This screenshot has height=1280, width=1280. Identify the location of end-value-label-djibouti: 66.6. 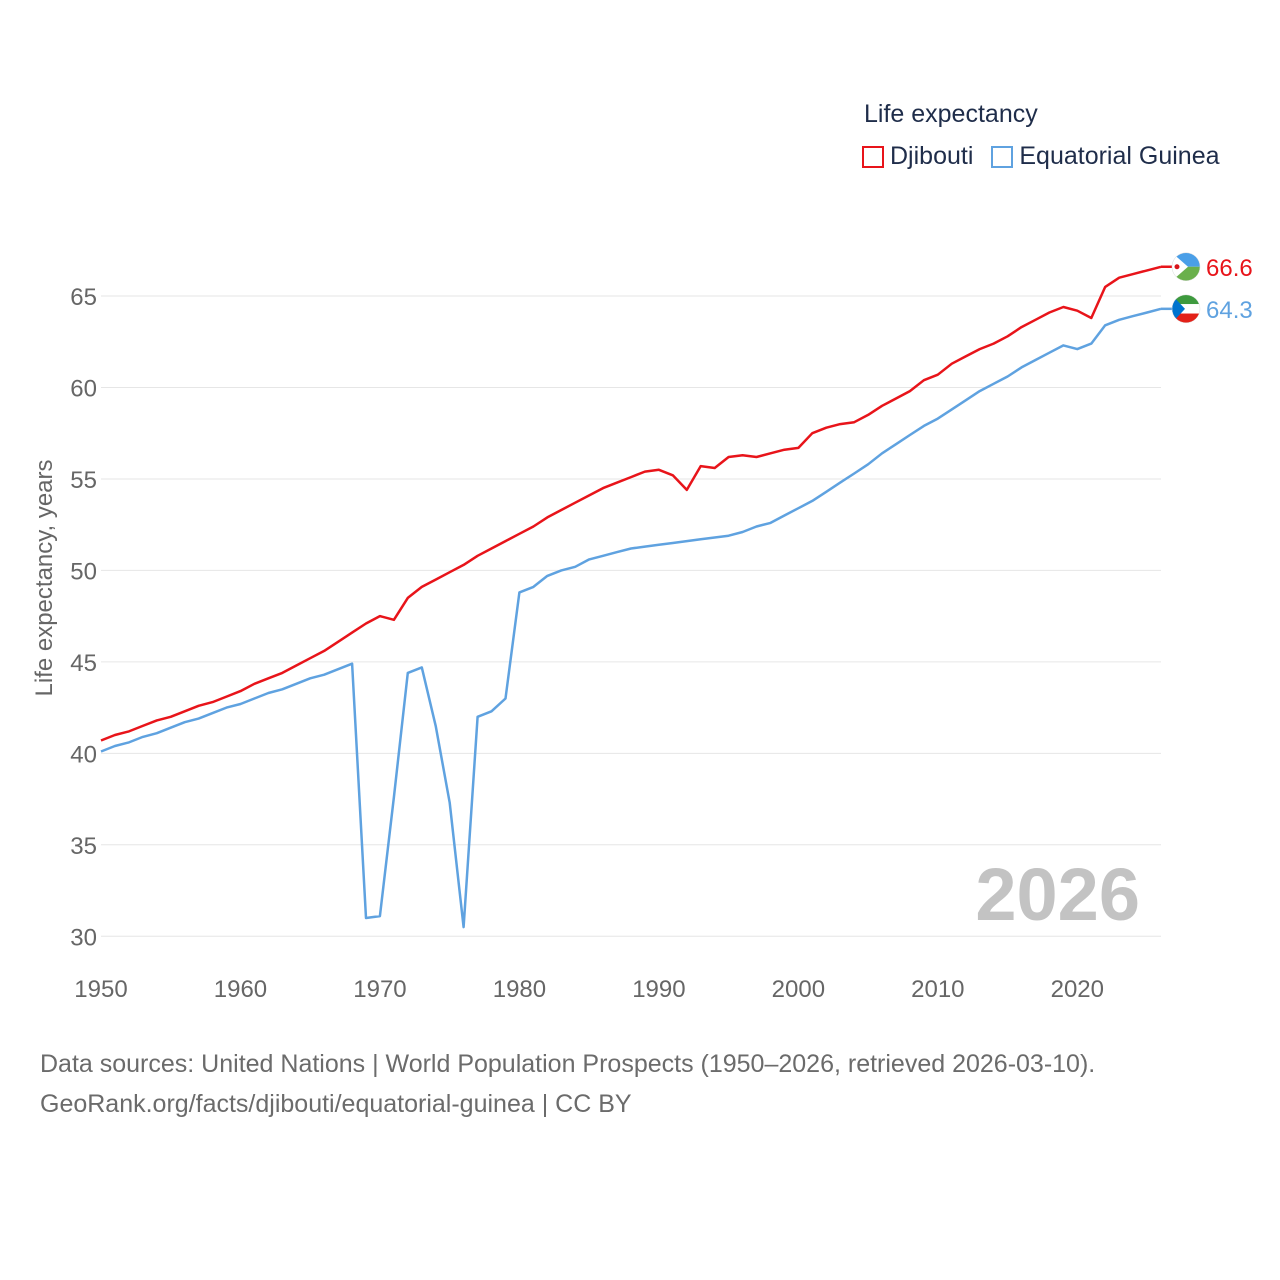
(1229, 268).